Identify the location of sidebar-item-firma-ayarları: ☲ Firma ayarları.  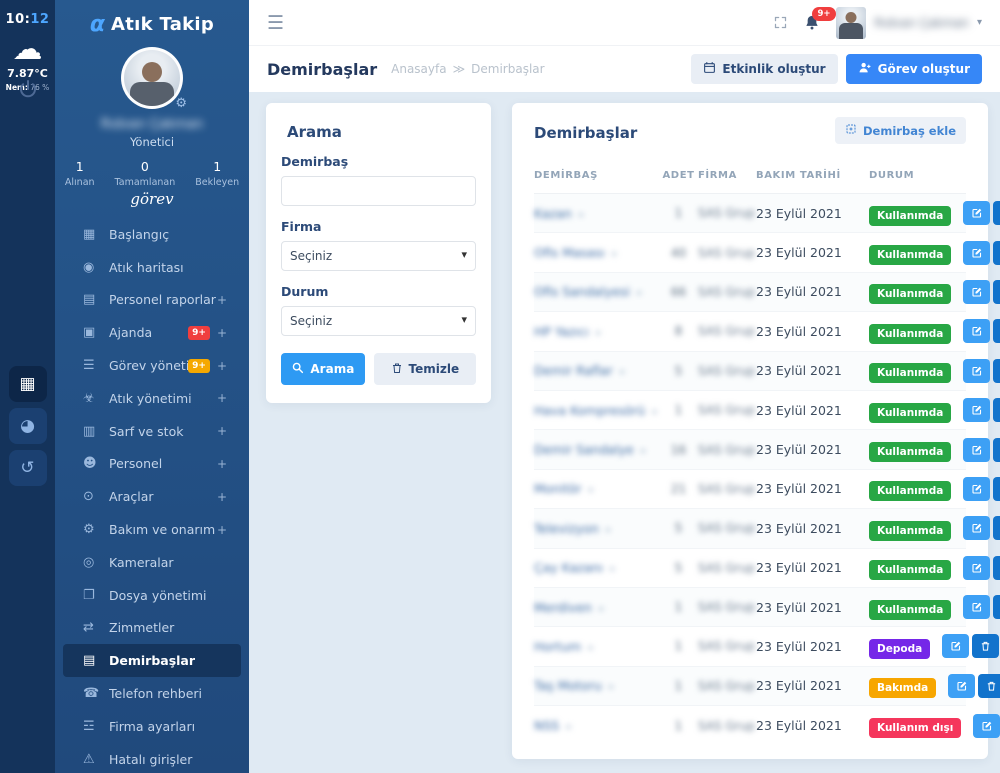
(152, 726).